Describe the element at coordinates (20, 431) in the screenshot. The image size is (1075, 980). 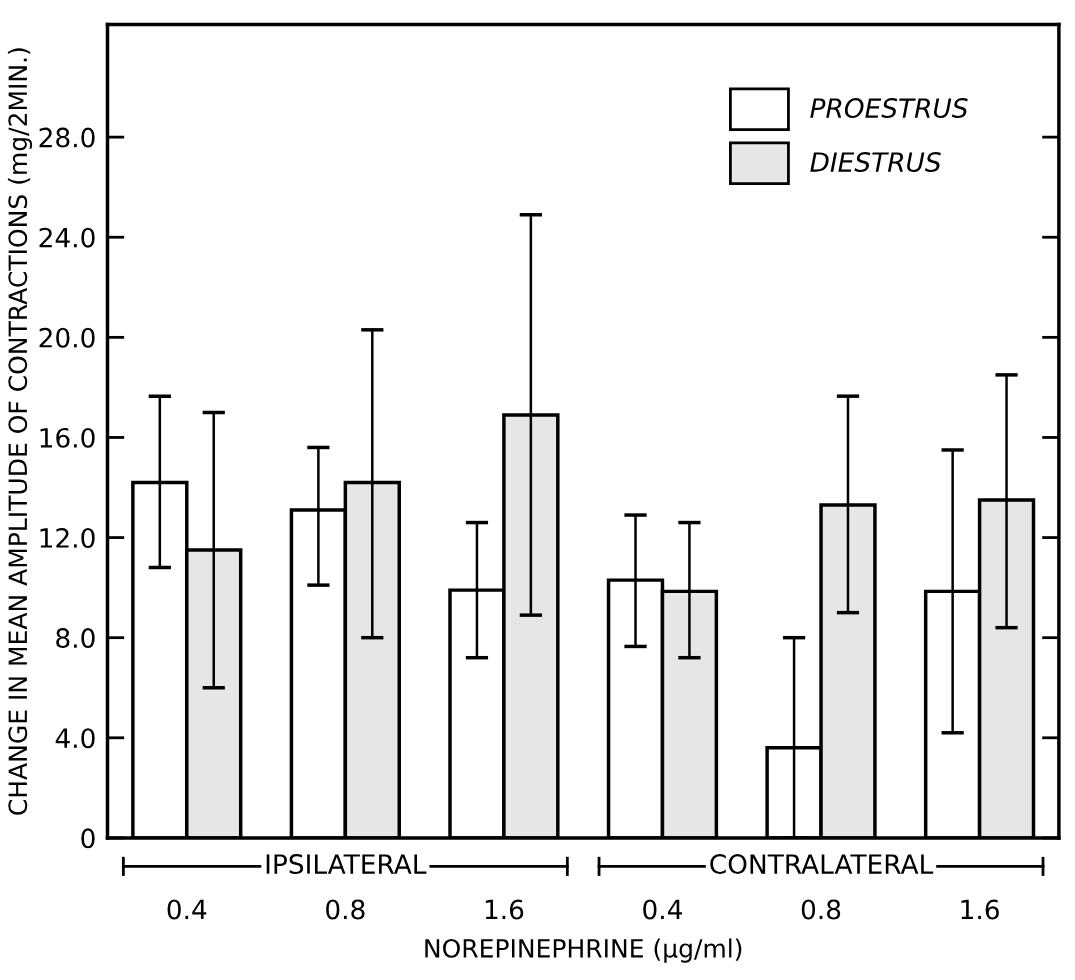
I see `y-axis-title: CHANGE IN MEAN AMPLITUDE OF CONTRACTIONS (mg/2MIN.)` at that location.